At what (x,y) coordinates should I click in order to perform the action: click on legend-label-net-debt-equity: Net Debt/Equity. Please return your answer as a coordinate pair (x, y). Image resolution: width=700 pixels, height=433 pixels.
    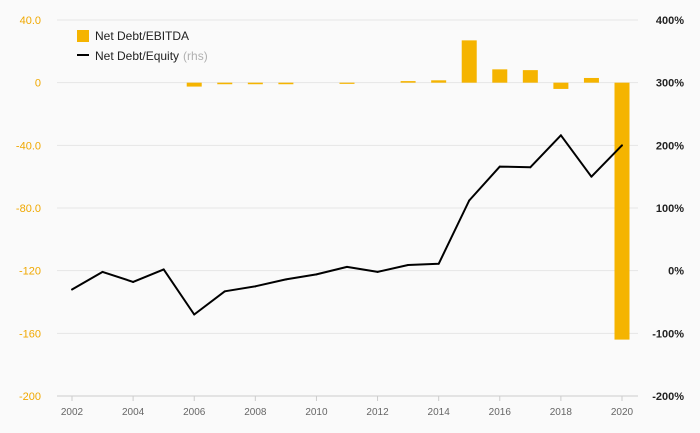
    Looking at the image, I should click on (137, 56).